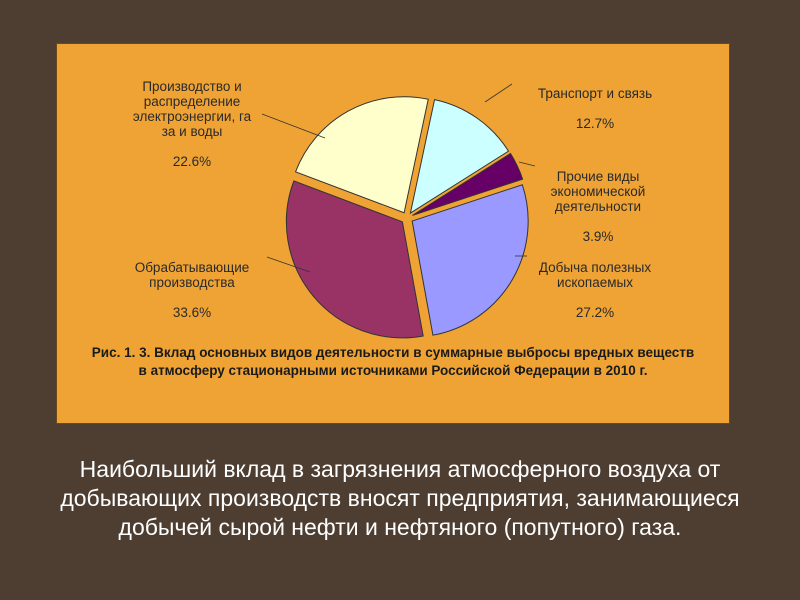 The width and height of the screenshot is (800, 600). I want to click on slice-label-mining-name: Добыча полезных ископаемых, so click(595, 275).